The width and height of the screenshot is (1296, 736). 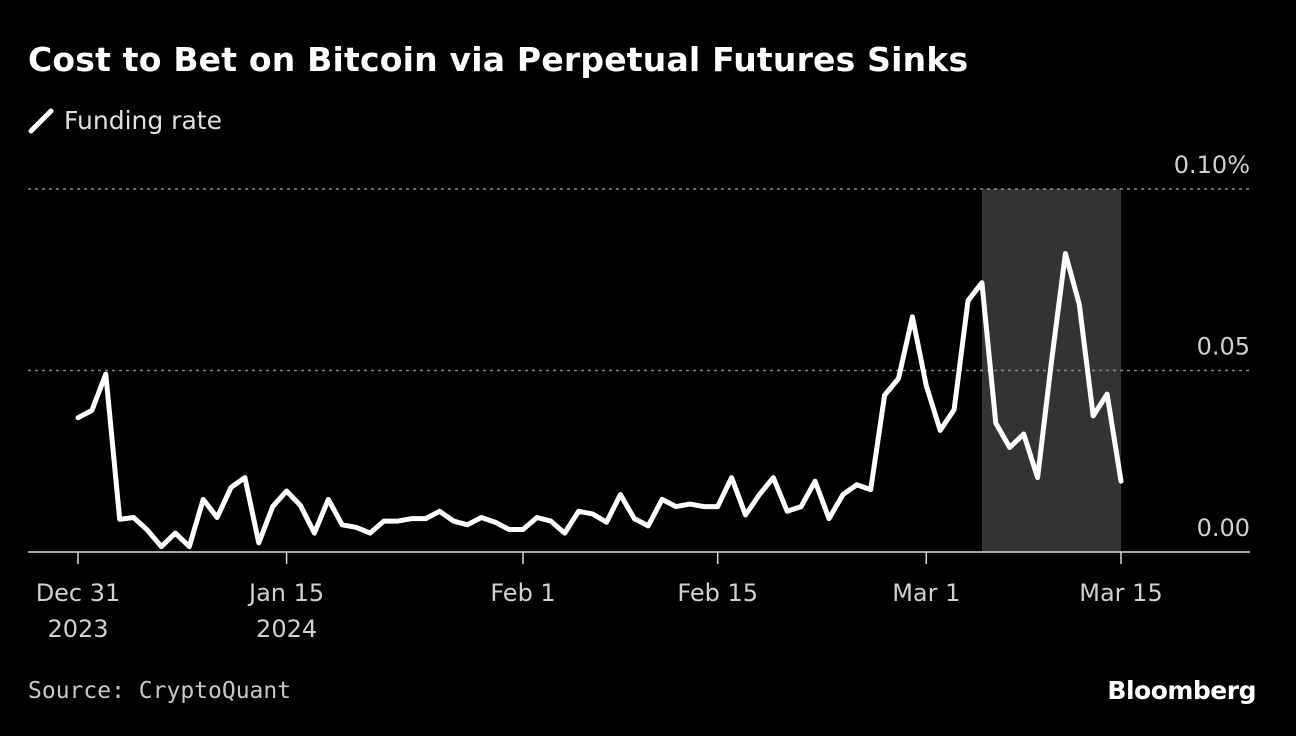 I want to click on legend: Funding rate, so click(x=125, y=120).